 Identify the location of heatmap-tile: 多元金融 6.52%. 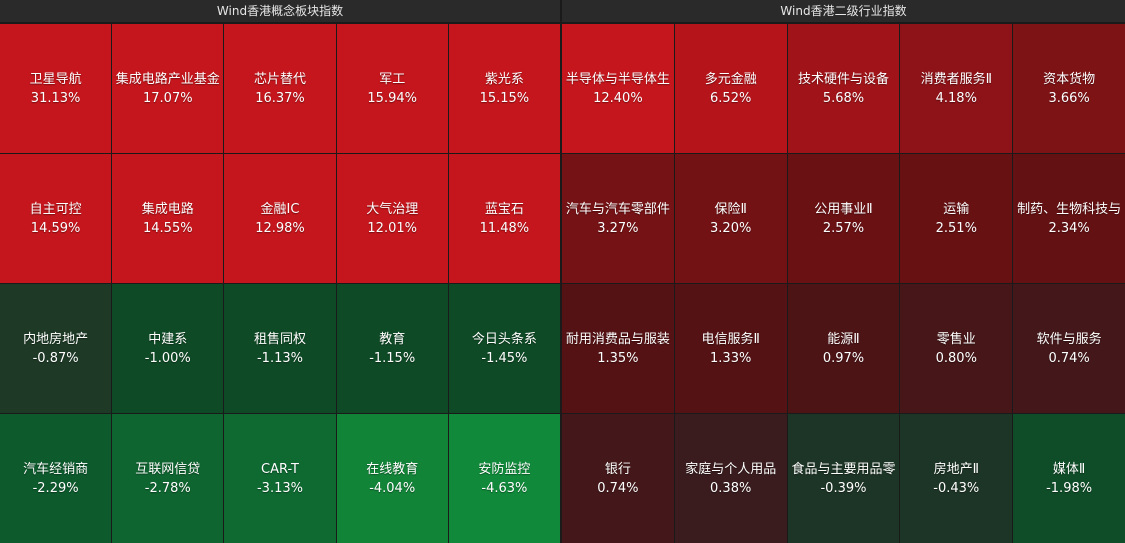
(730, 88).